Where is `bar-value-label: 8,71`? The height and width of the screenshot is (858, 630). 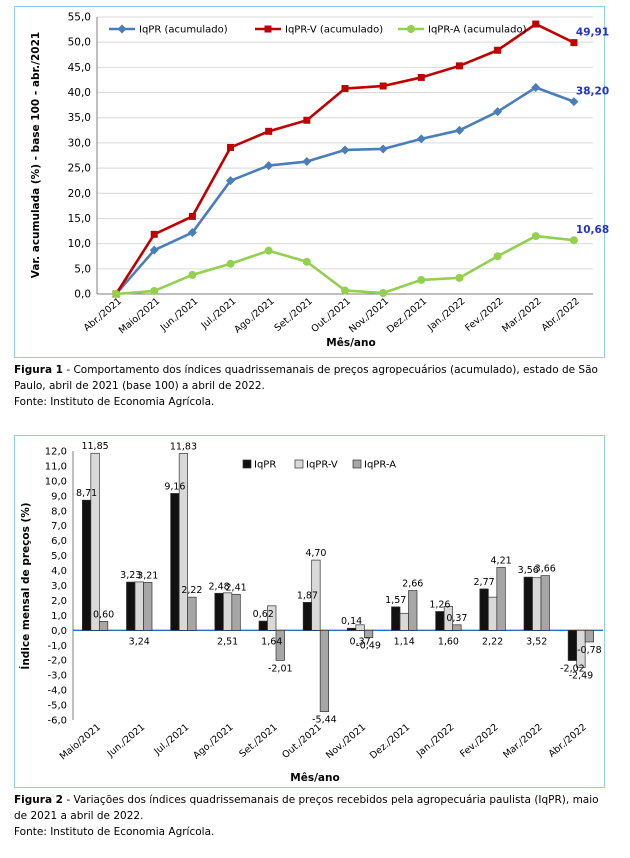
bar-value-label: 8,71 is located at coordinates (86, 493).